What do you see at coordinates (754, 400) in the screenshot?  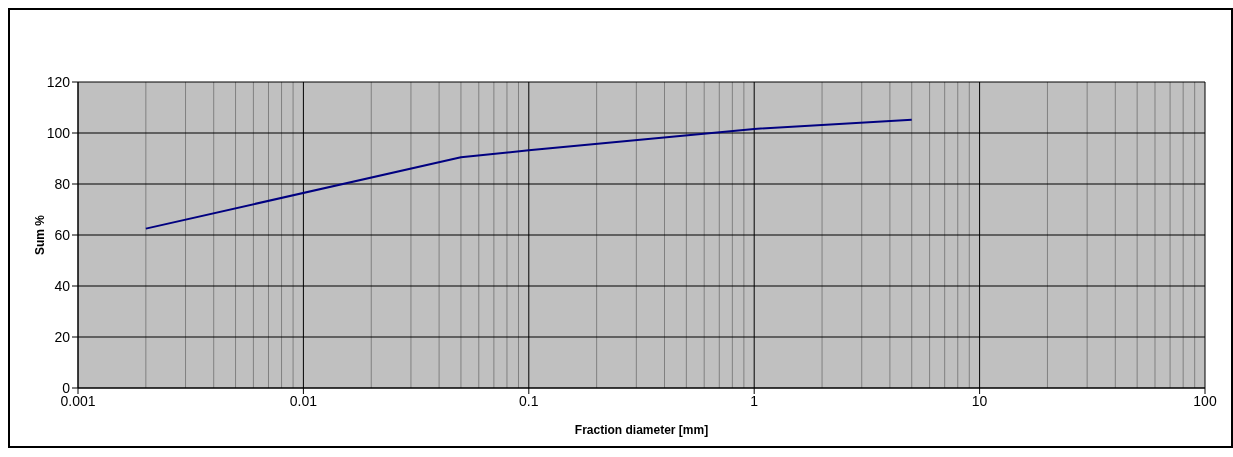 I see `x-tick-label: 1` at bounding box center [754, 400].